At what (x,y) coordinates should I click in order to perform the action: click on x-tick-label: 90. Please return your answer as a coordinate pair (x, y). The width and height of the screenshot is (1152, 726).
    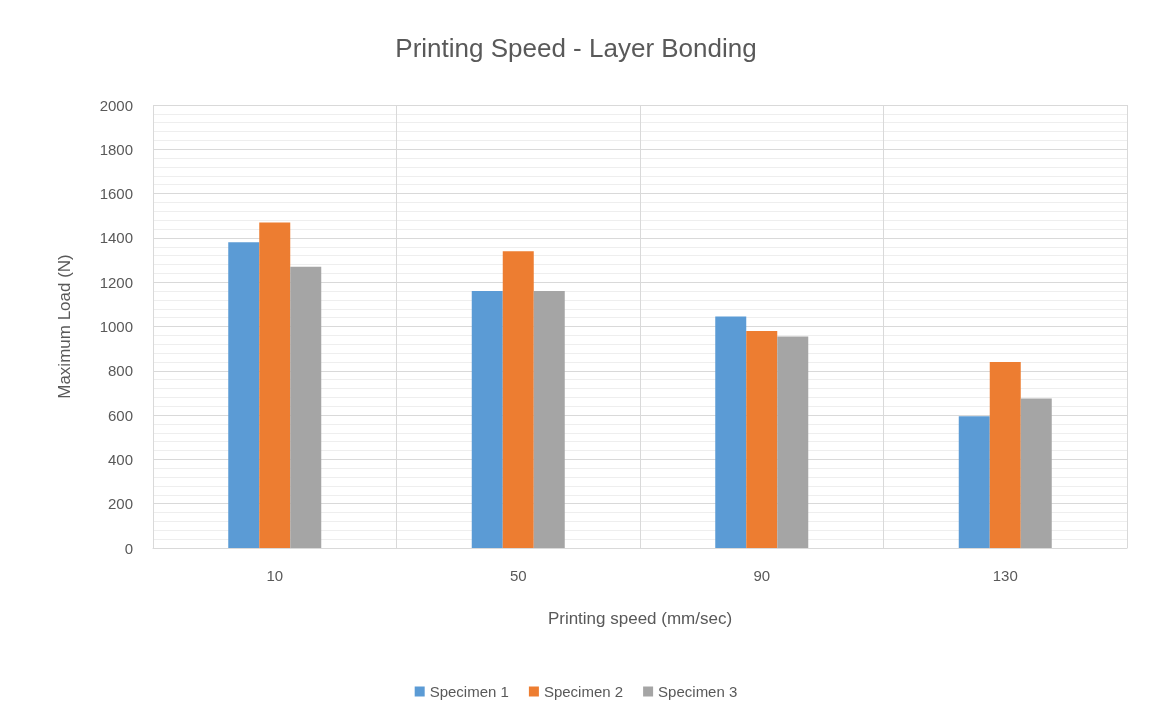
    Looking at the image, I should click on (762, 575).